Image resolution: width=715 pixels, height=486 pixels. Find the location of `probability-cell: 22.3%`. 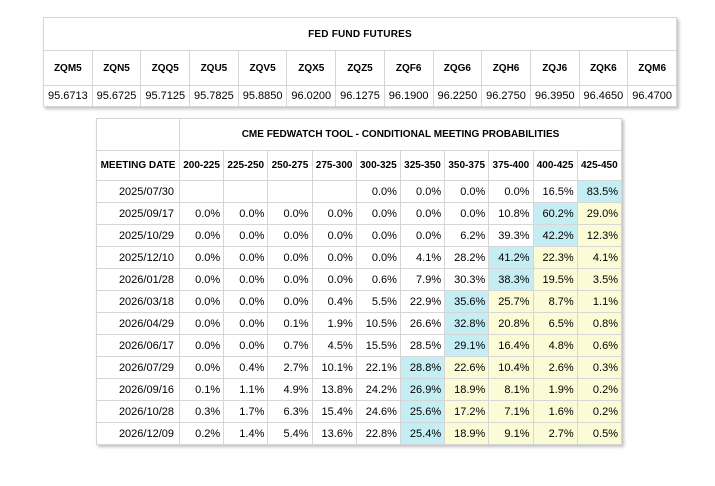

probability-cell: 22.3% is located at coordinates (555, 257).